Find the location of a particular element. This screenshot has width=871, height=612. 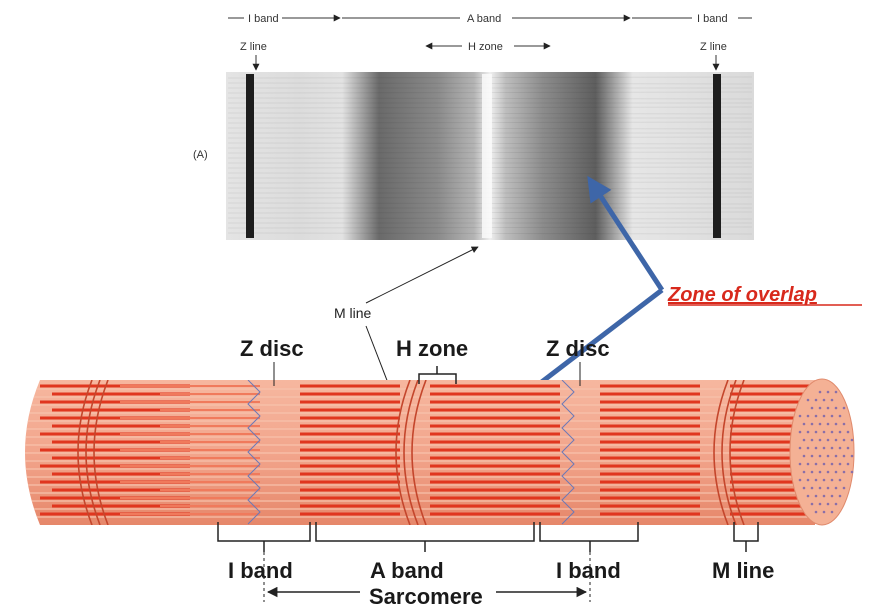

panel-label: (A) is located at coordinates (200, 155).